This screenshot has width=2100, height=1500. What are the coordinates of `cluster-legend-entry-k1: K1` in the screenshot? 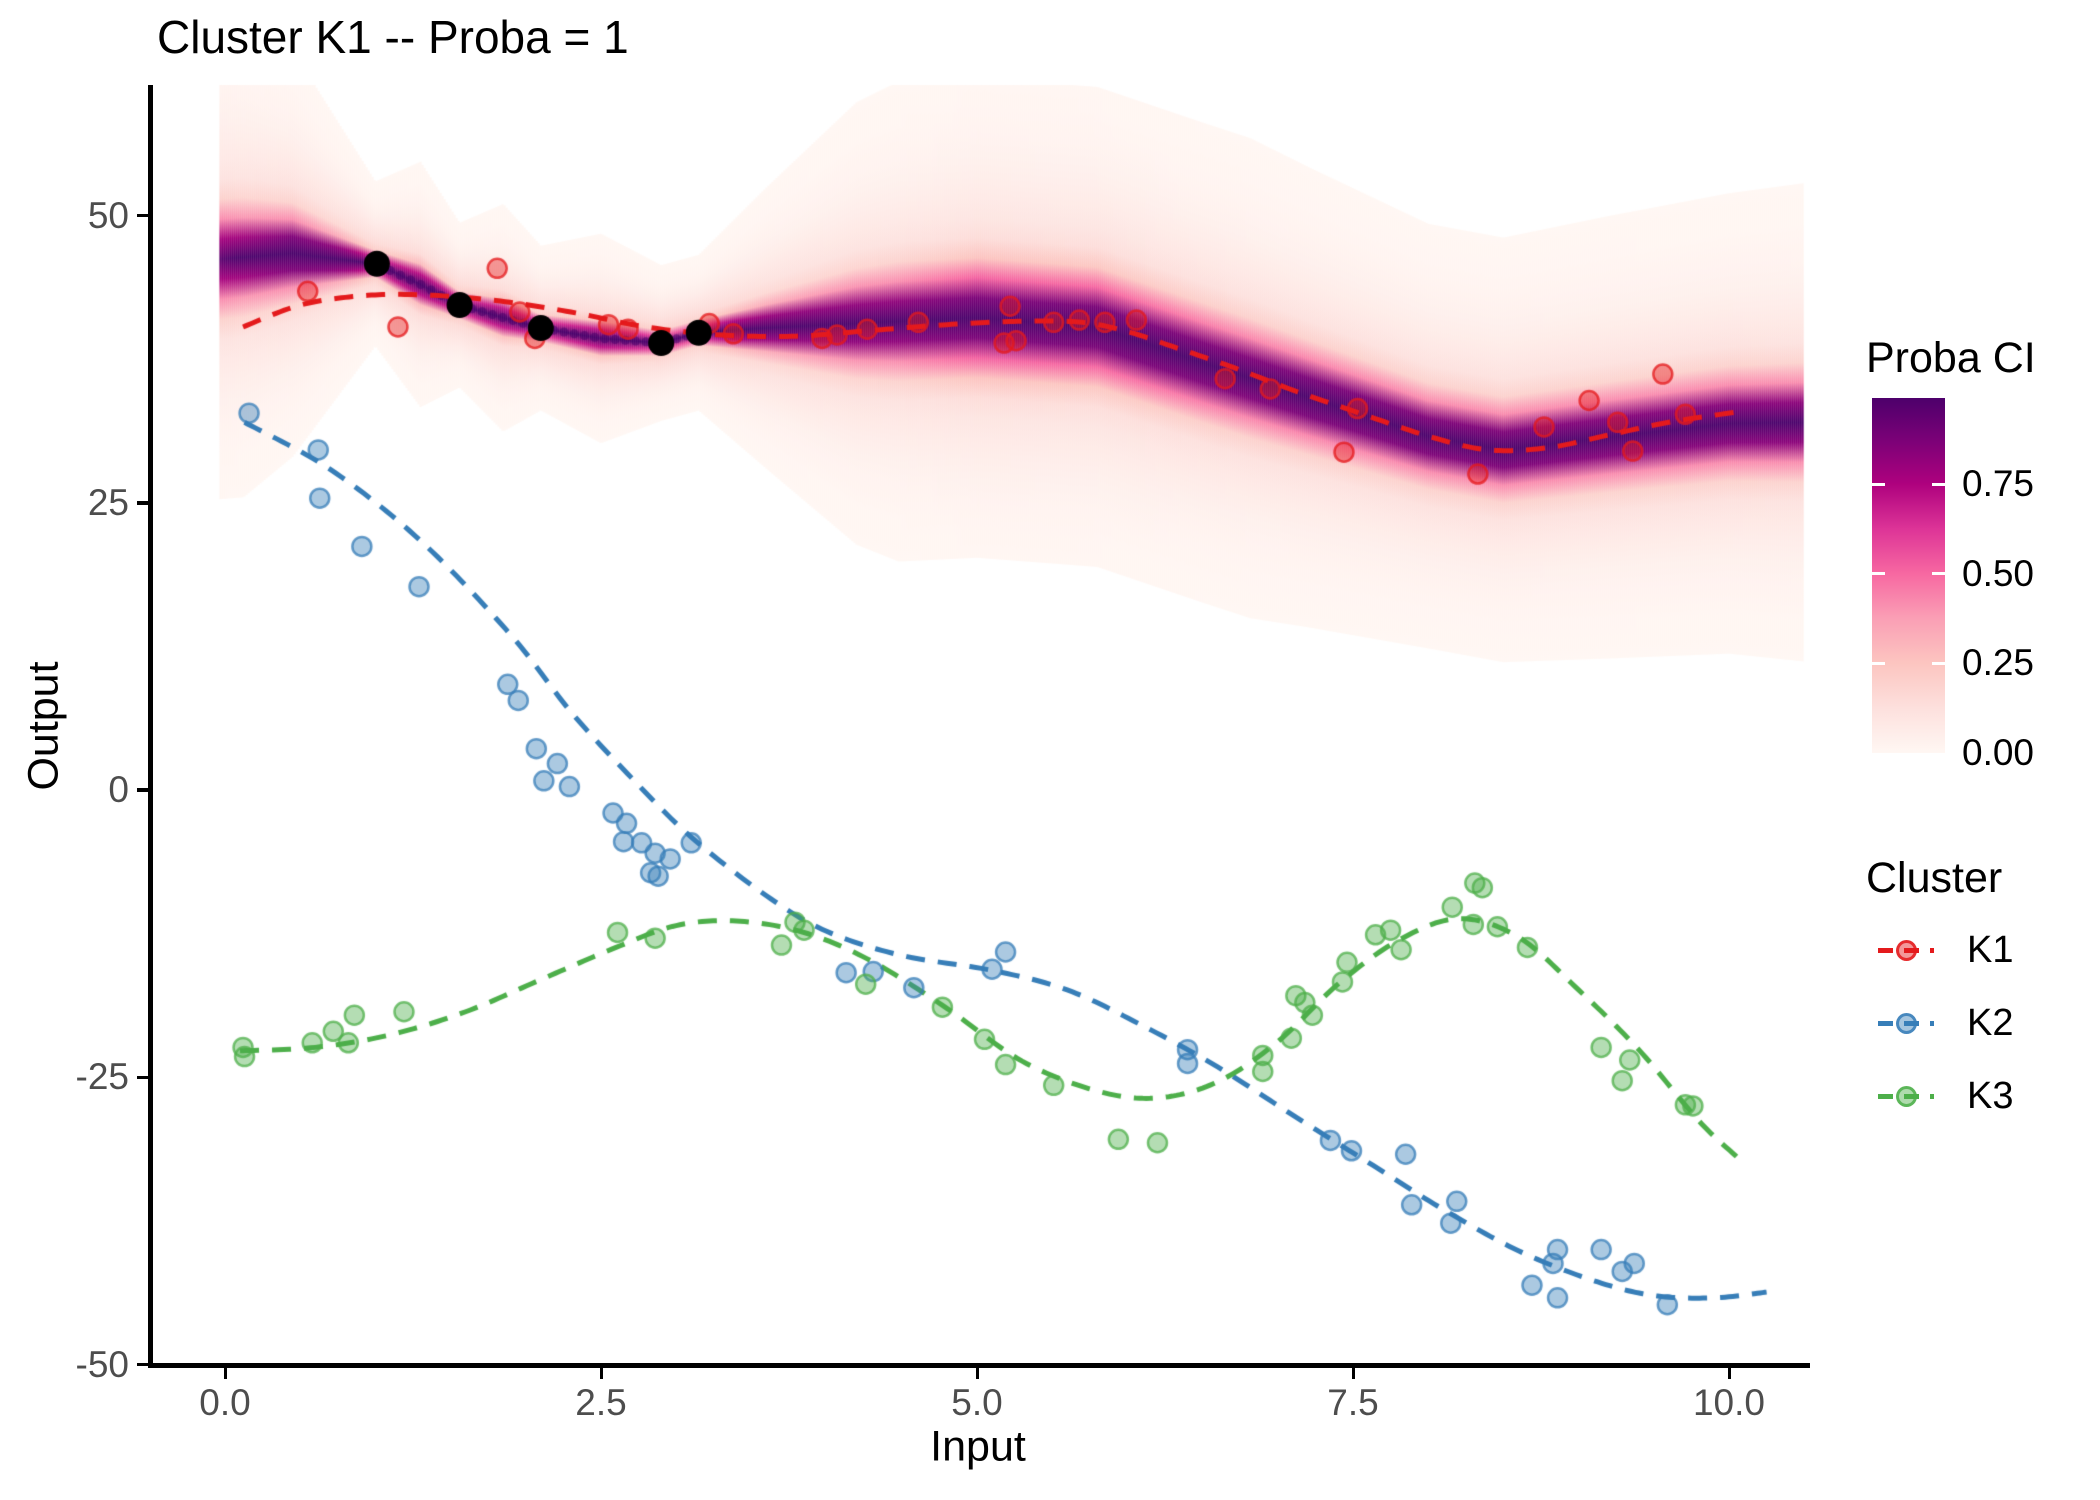 It's located at (1989, 950).